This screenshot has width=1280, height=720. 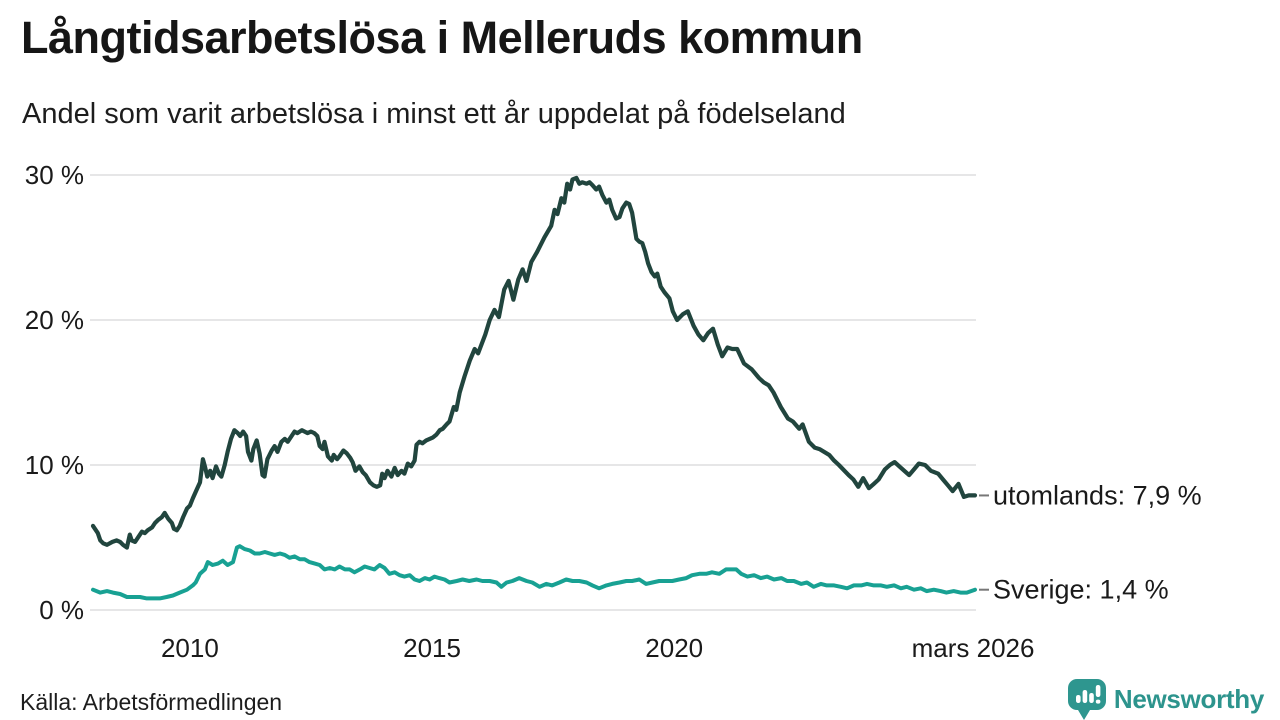 What do you see at coordinates (1081, 590) in the screenshot?
I see `series-end-label-Sverige: Sverige: 1,4 %` at bounding box center [1081, 590].